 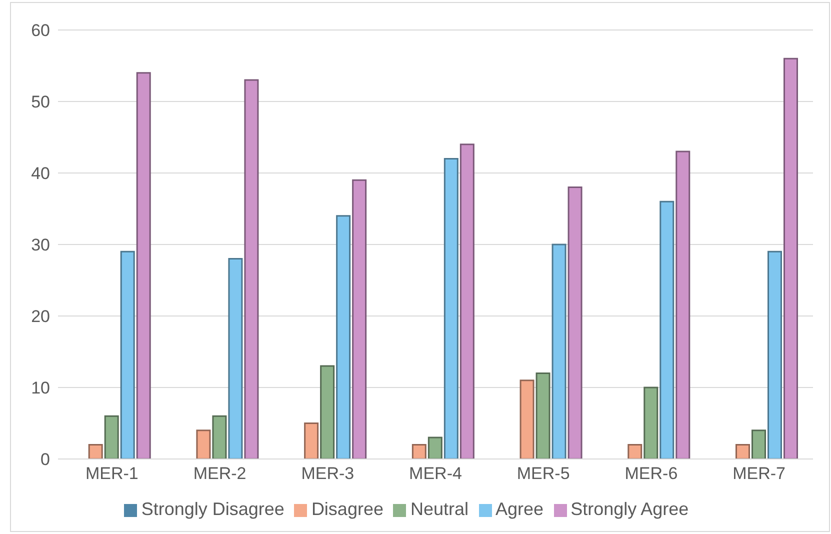 I want to click on y-tick-label: 40, so click(x=40, y=174).